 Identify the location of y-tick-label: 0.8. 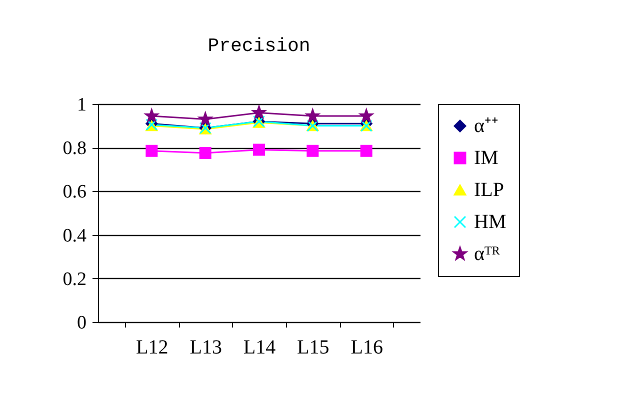
(74, 149).